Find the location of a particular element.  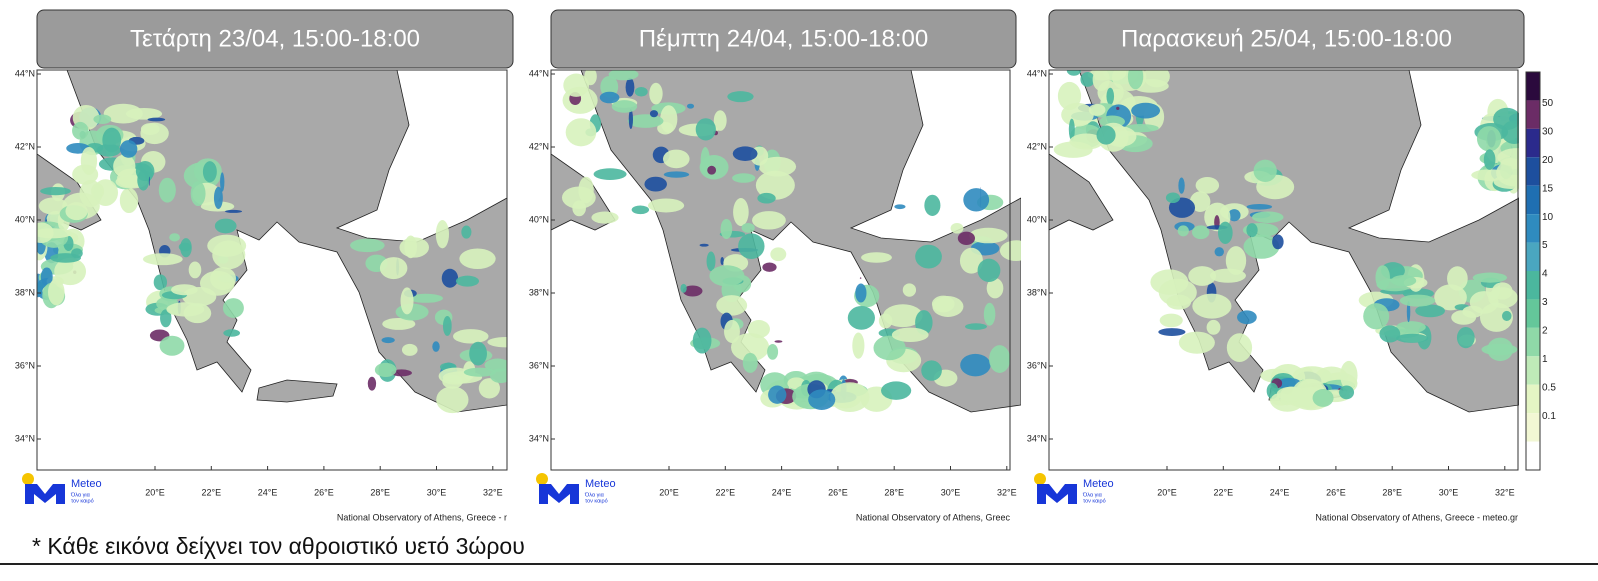

logo-tagline: Όλα για is located at coordinates (1092, 495).